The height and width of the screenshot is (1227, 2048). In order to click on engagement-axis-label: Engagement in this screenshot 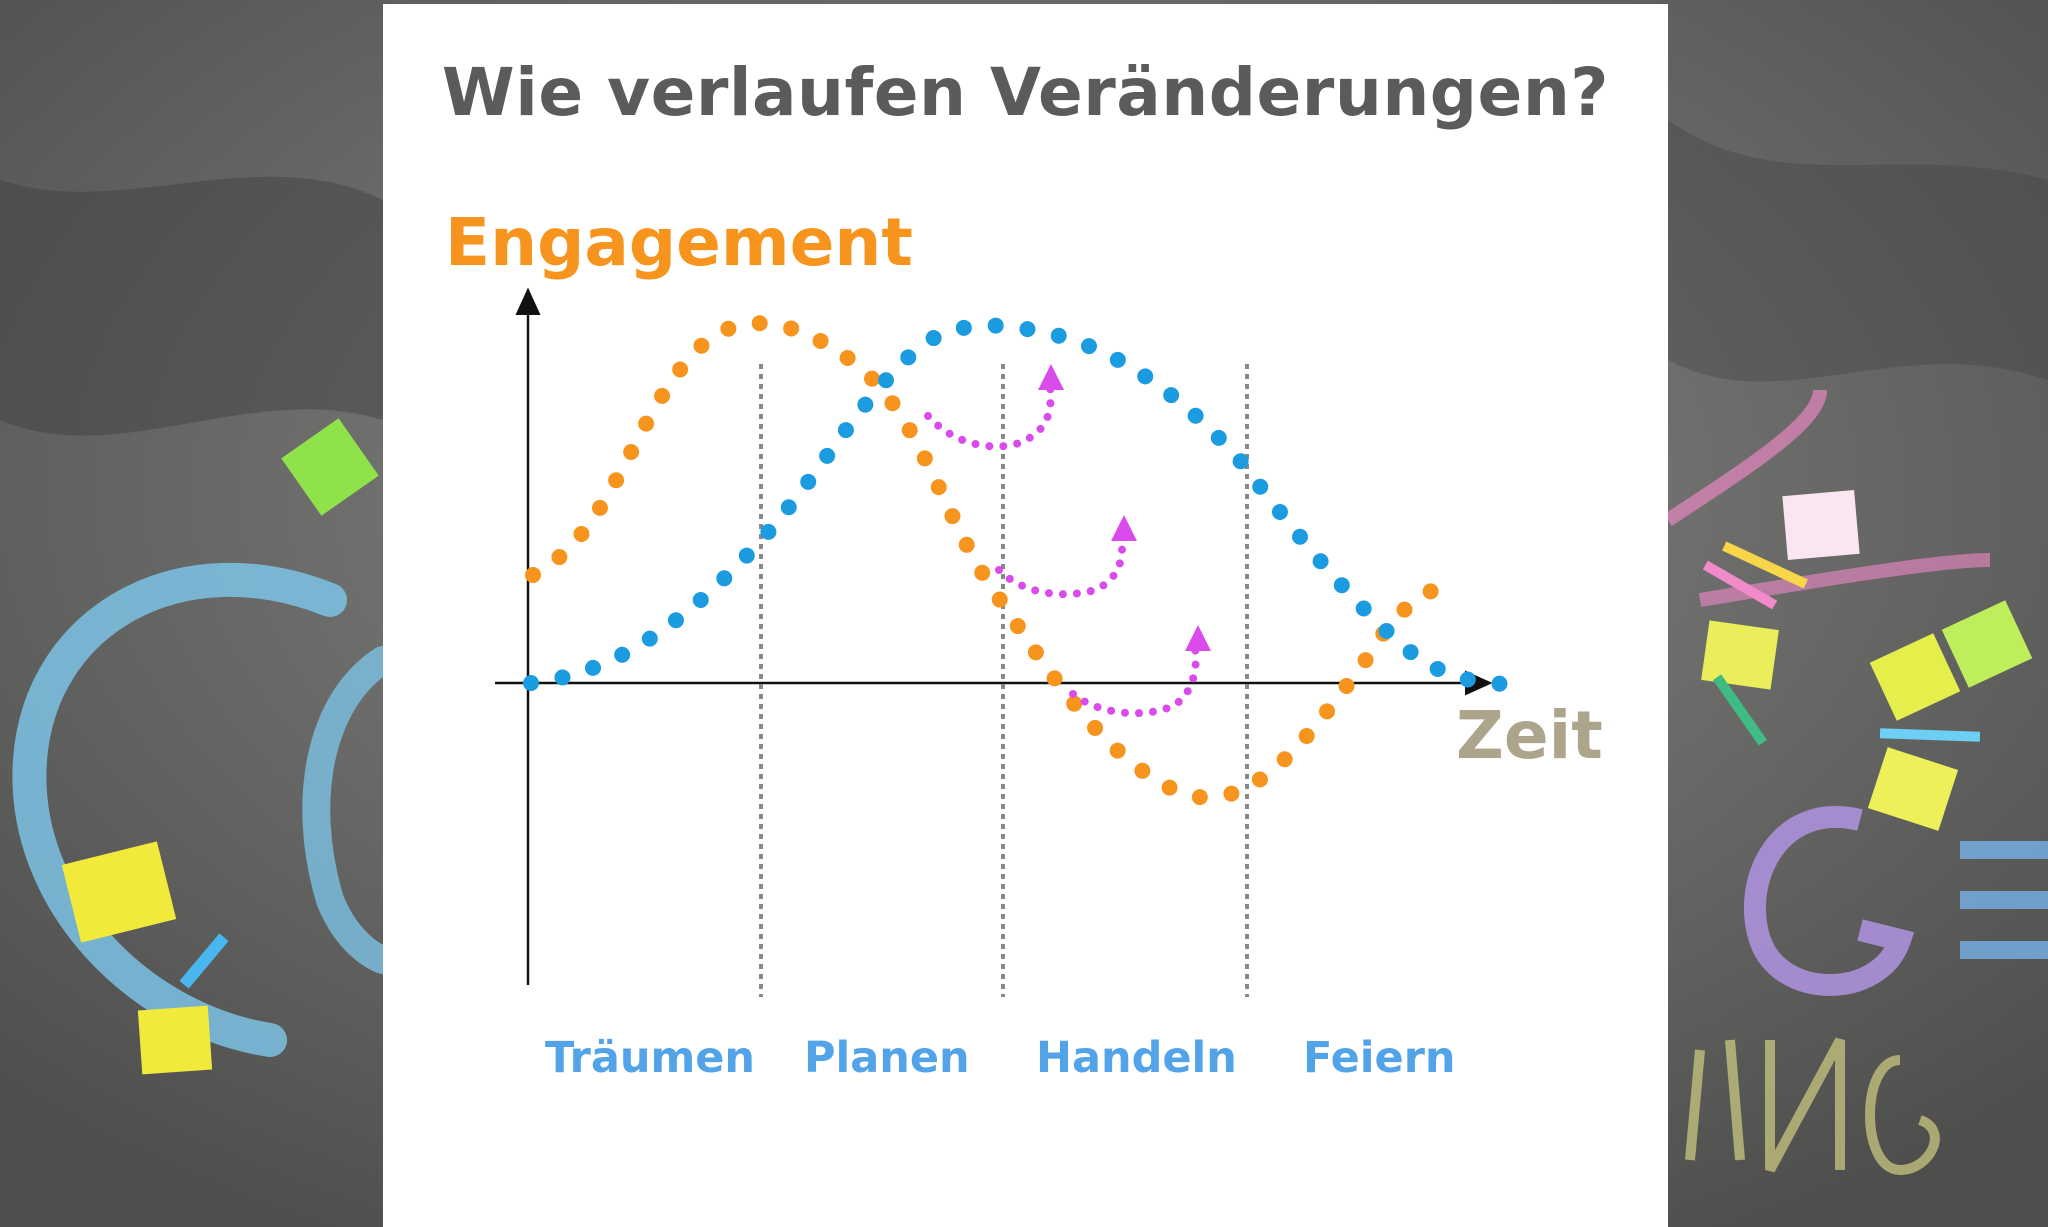, I will do `click(679, 242)`.